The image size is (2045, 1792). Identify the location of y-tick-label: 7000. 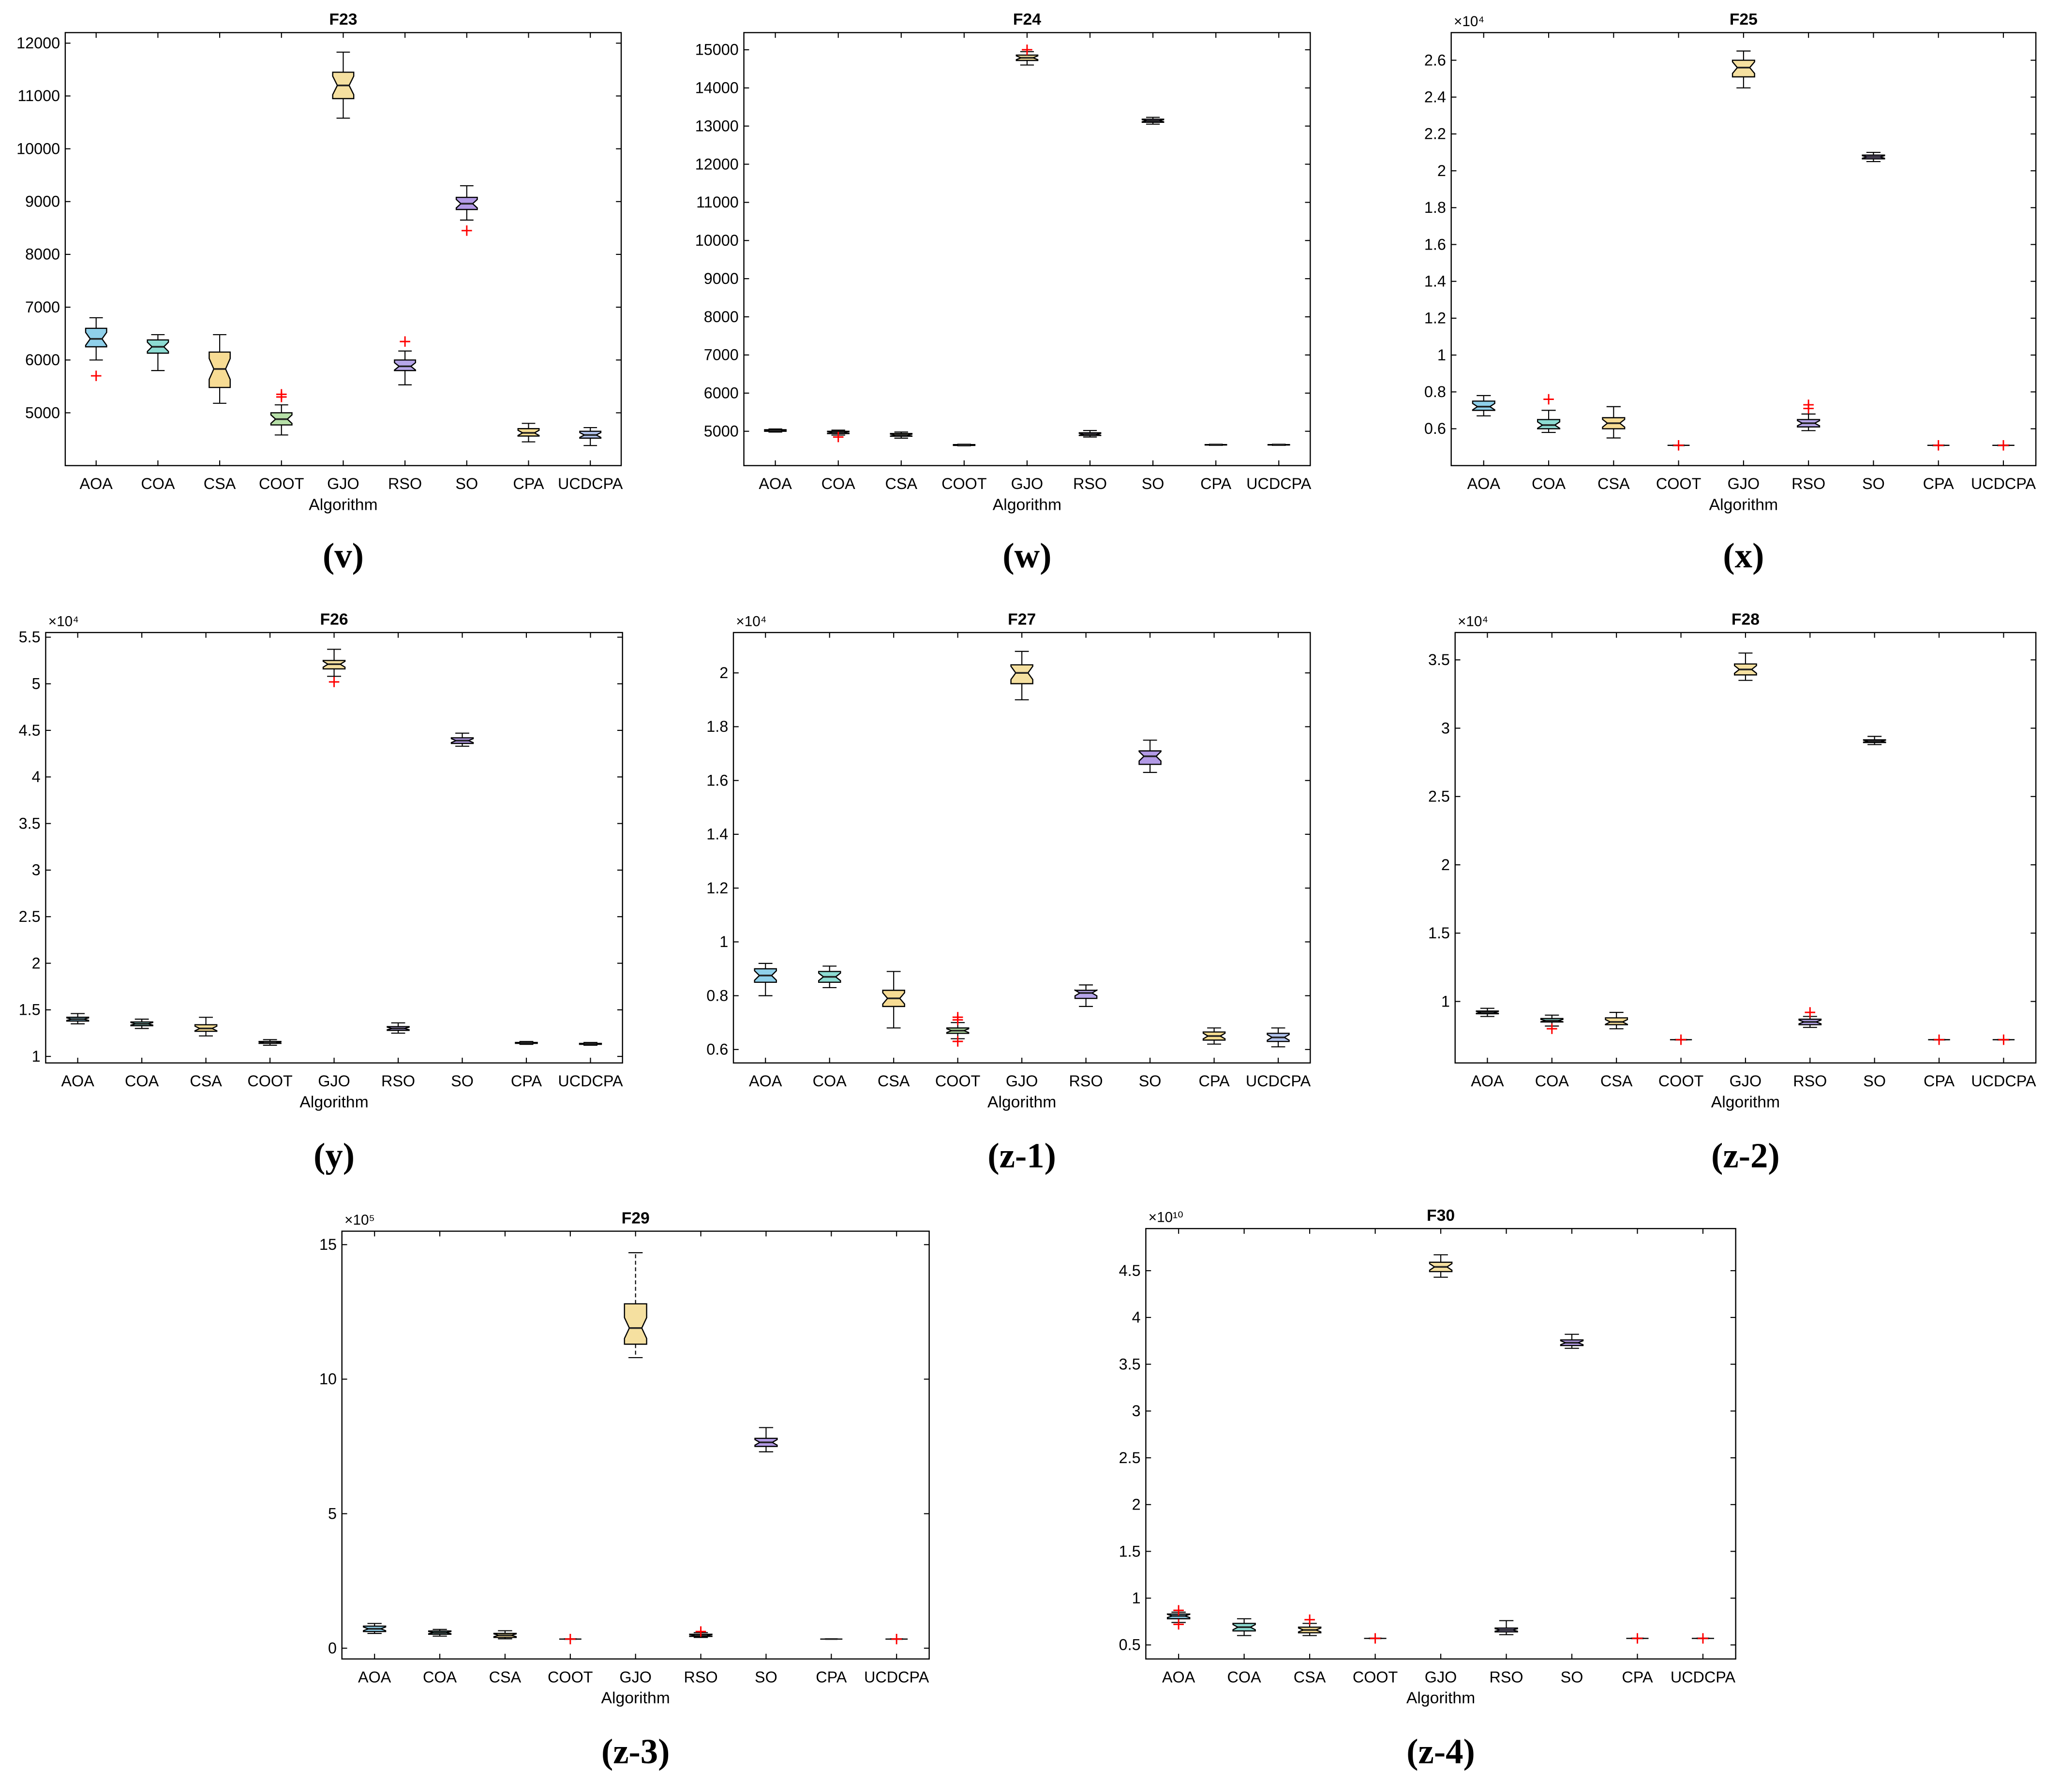
(43, 307).